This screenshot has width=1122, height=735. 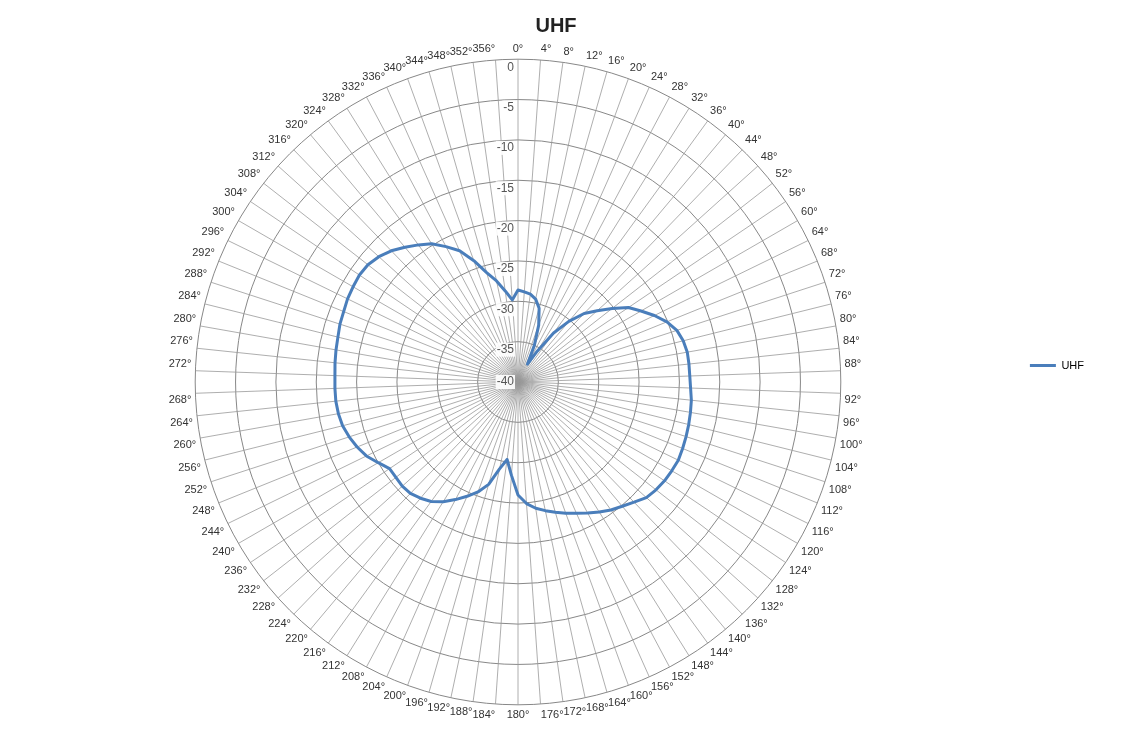 I want to click on chart-title: UHF, so click(x=556, y=24).